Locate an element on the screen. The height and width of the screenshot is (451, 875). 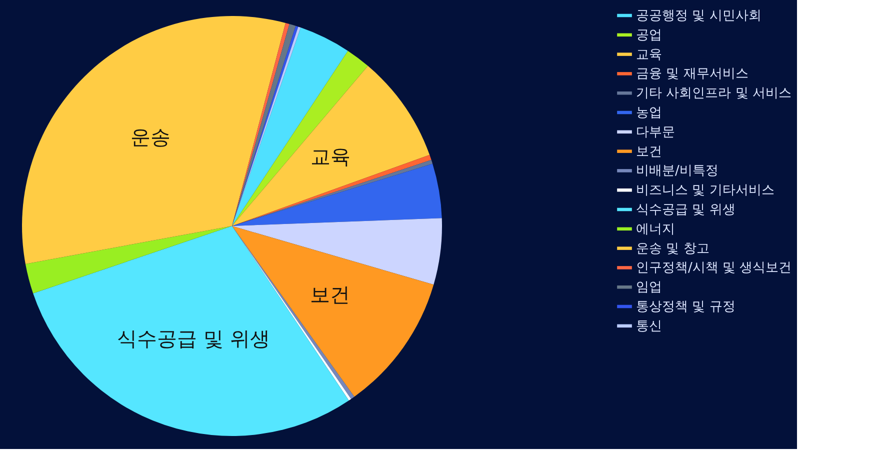
legend-label: 임업 is located at coordinates (649, 288).